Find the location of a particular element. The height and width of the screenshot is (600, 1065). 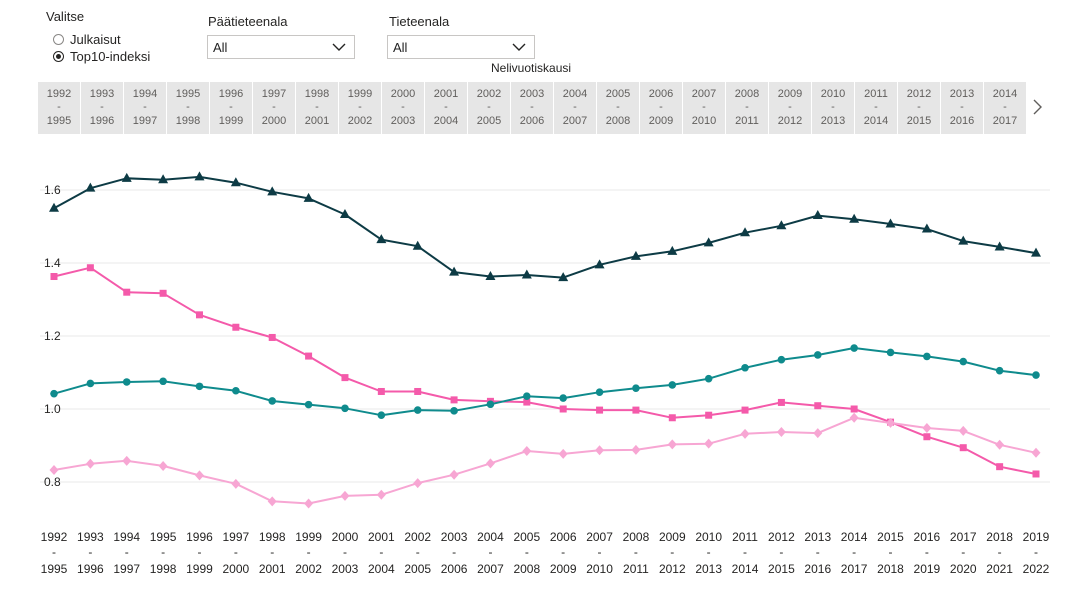

chevron-down-icon is located at coordinates (339, 47).